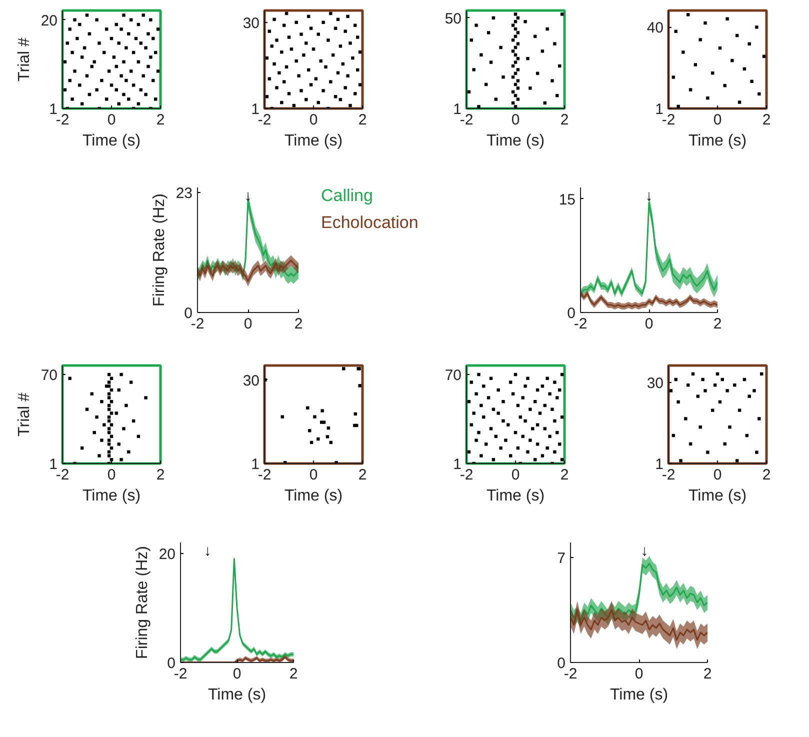 Image resolution: width=809 pixels, height=737 pixels. I want to click on y-tick-label: 23, so click(184, 193).